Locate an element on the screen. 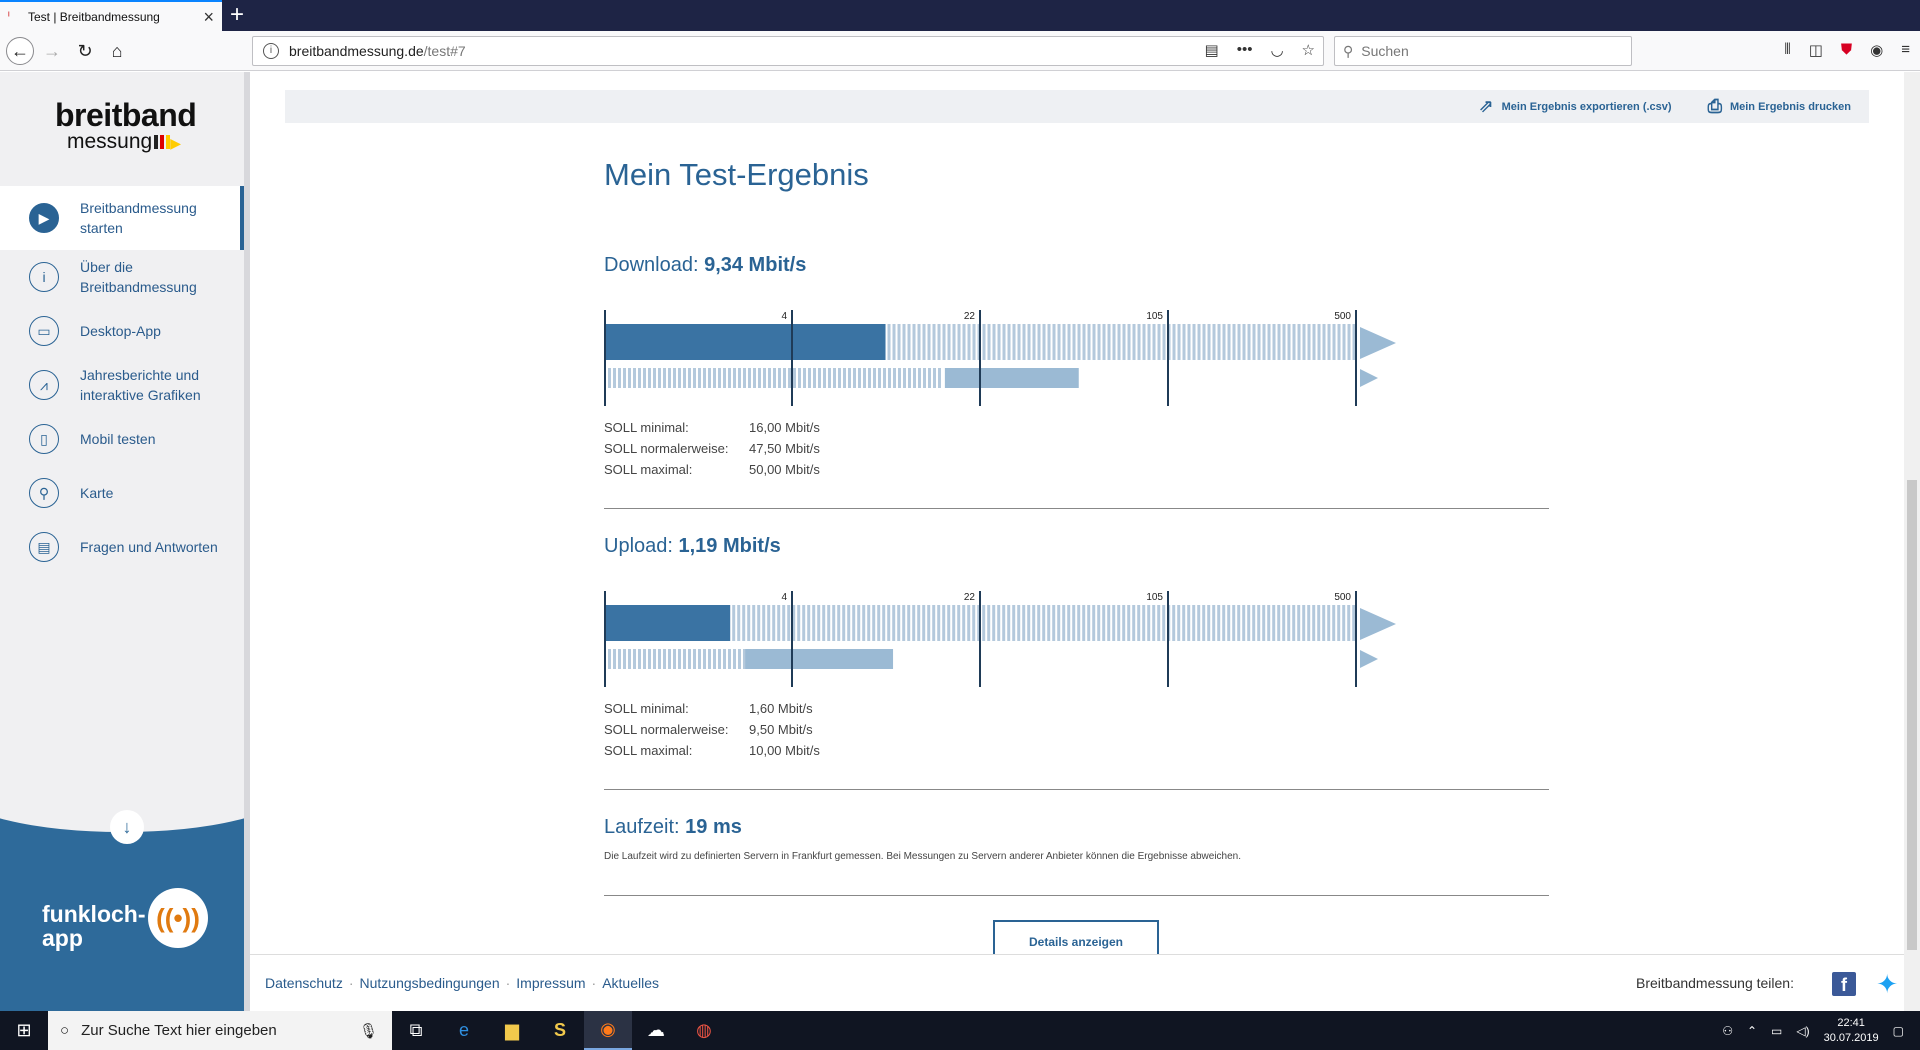  notification-icon: ▢ is located at coordinates (1898, 1030).